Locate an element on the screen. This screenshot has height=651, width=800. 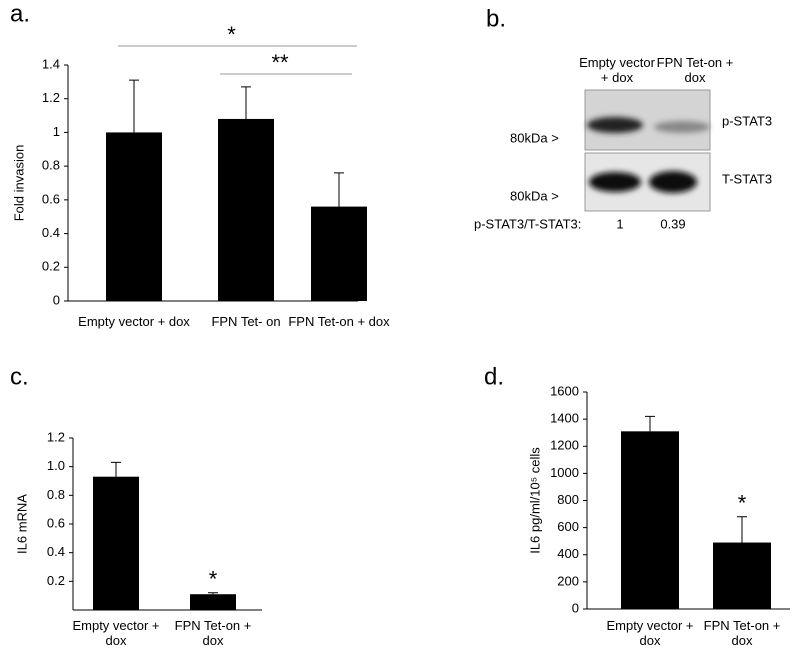
band-label: p-STAT3 is located at coordinates (747, 120).